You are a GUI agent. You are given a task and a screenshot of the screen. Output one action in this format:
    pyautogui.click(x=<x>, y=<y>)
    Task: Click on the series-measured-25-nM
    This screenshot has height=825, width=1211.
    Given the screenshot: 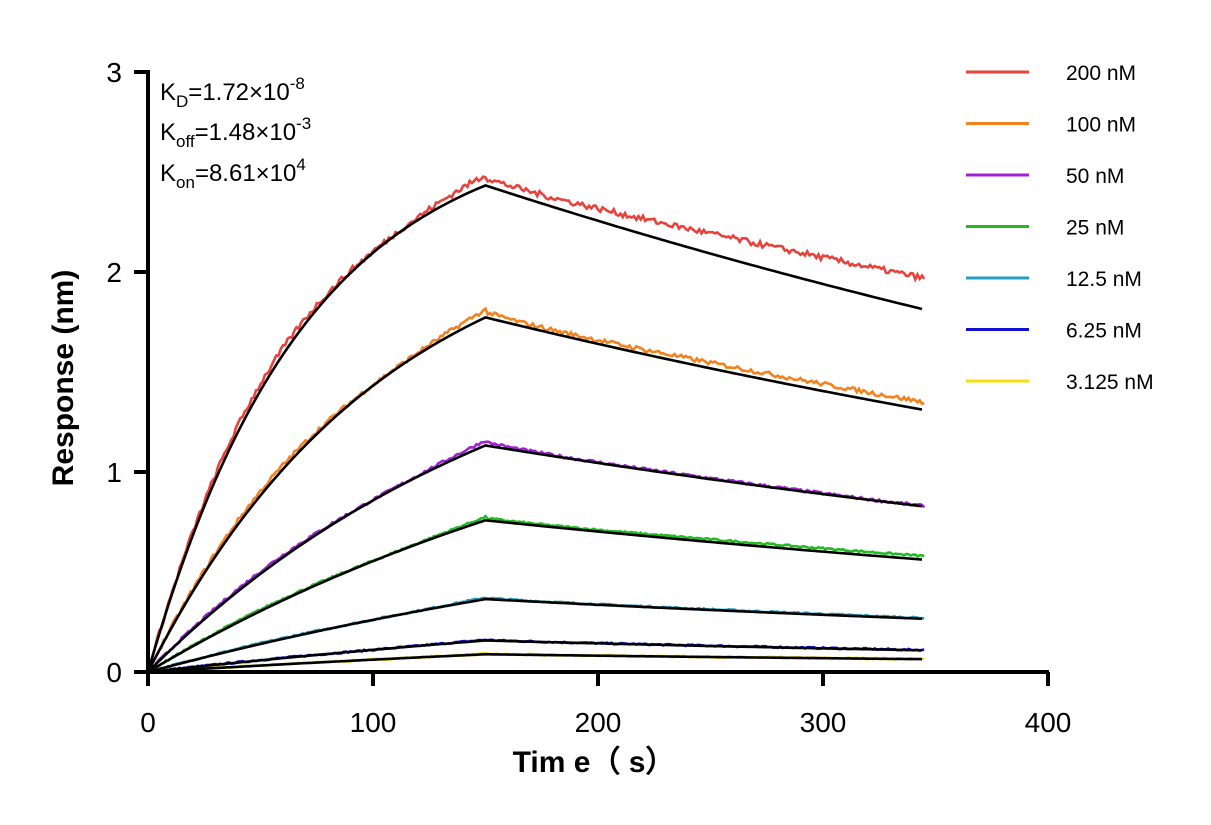 What is the action you would take?
    pyautogui.click(x=536, y=594)
    